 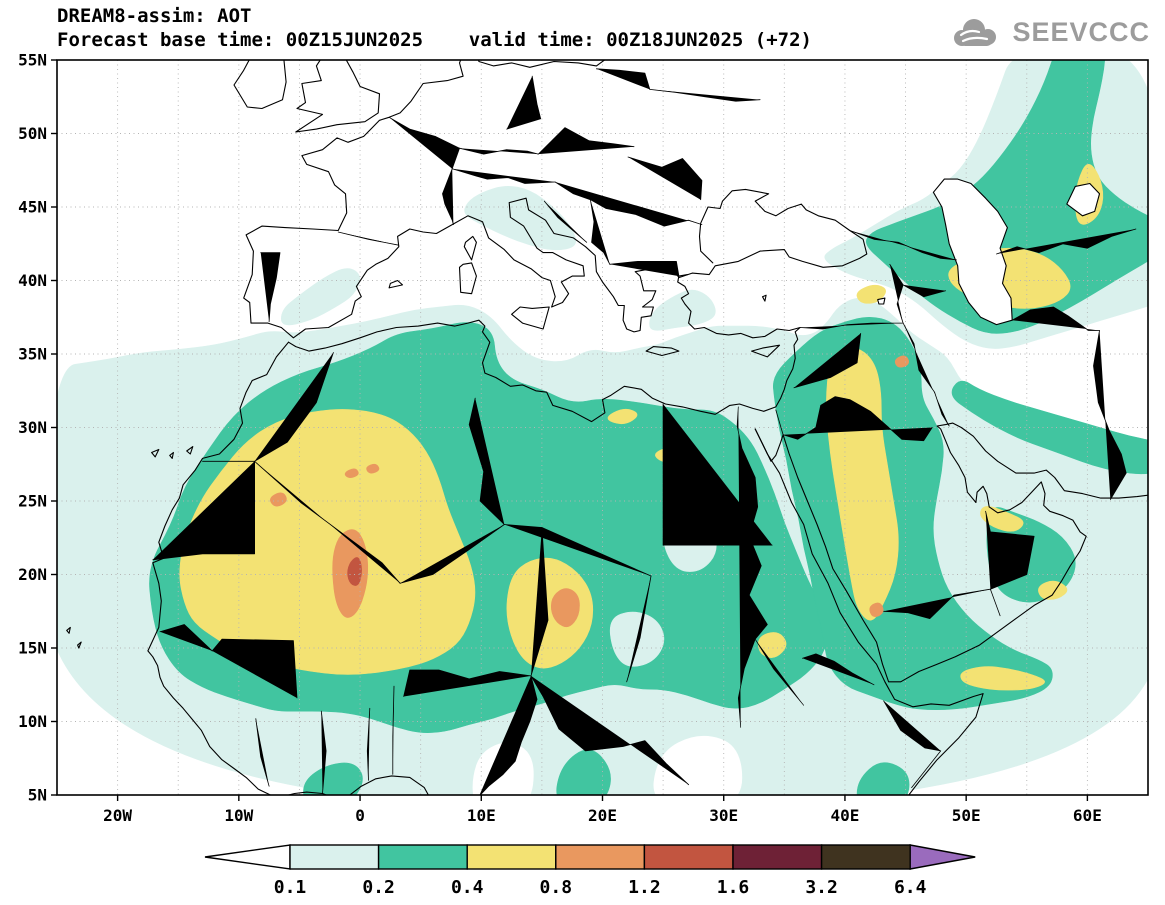 What do you see at coordinates (378, 887) in the screenshot?
I see `svg-text: 0.2` at bounding box center [378, 887].